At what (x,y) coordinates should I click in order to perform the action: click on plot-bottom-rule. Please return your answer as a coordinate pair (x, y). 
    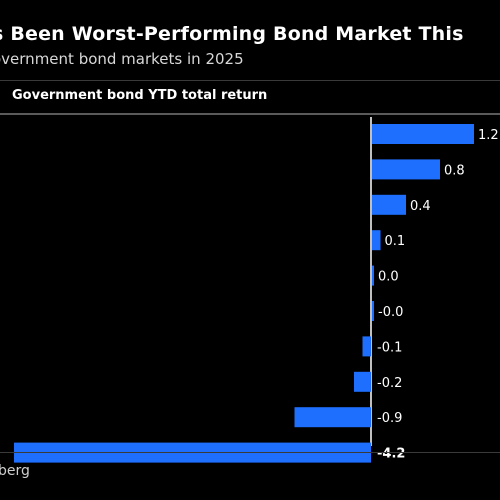
    Looking at the image, I should click on (250, 452).